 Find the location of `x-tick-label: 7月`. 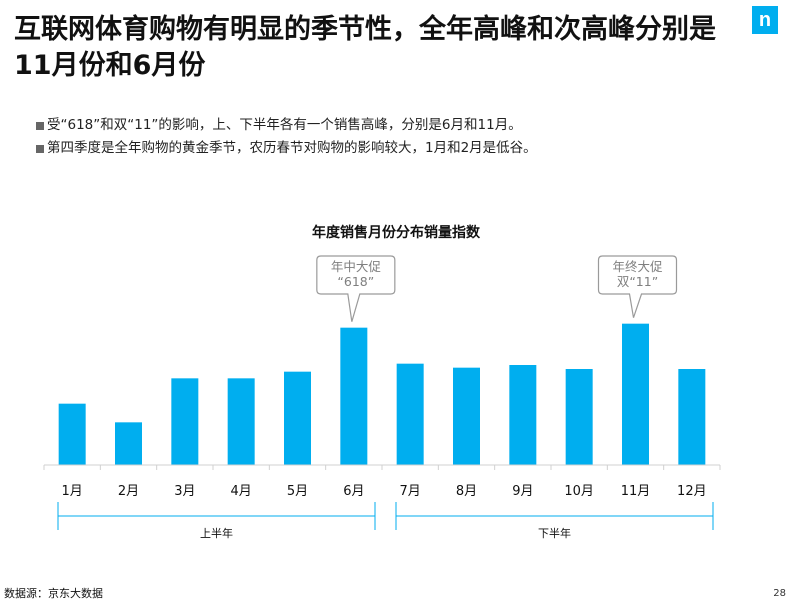

x-tick-label: 7月 is located at coordinates (410, 491).